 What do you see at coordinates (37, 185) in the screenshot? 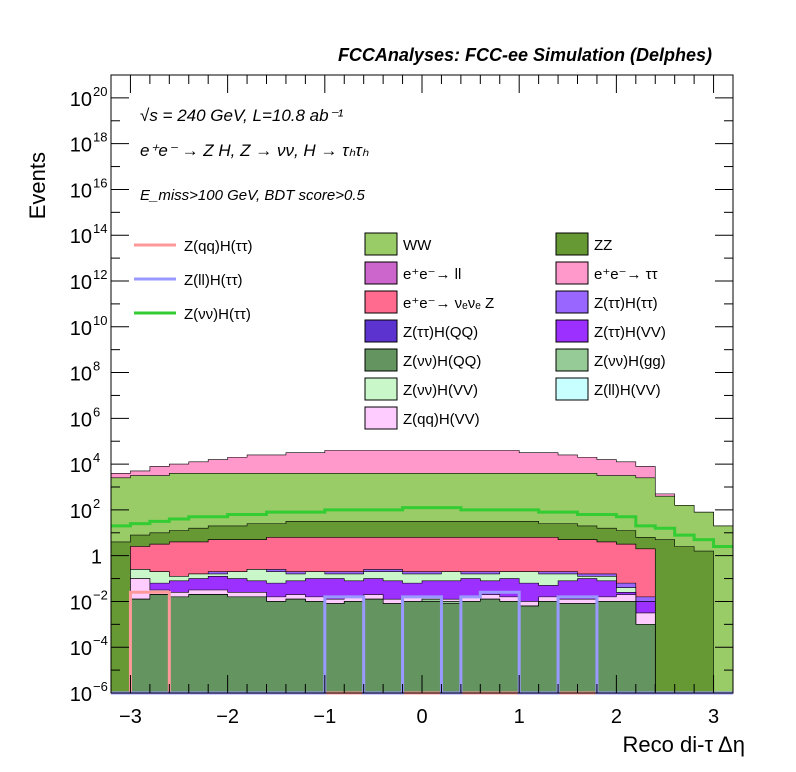
I see `y-axis-label: Events` at bounding box center [37, 185].